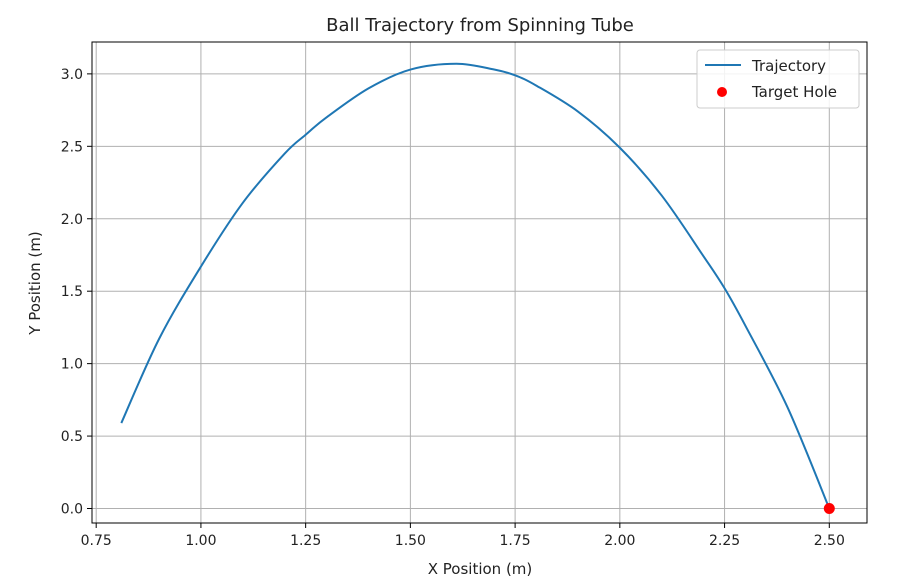 The height and width of the screenshot is (588, 921). Describe the element at coordinates (788, 66) in the screenshot. I see `legend-label-trajectory: Trajectory` at that location.